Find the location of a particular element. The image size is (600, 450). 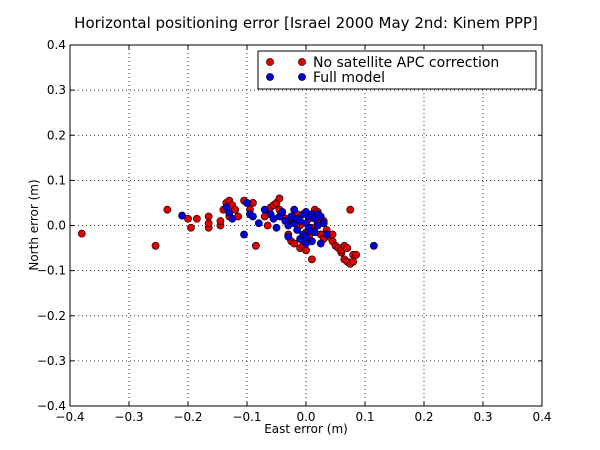

x-tick-label: 0.2 is located at coordinates (423, 417).